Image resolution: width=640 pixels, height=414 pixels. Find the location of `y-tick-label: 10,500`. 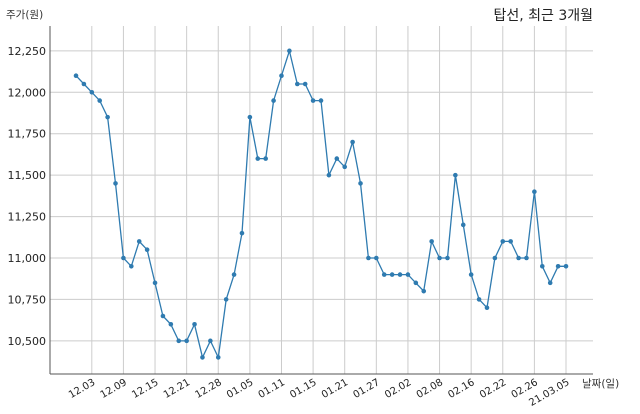

y-tick-label: 10,500 is located at coordinates (27, 341).